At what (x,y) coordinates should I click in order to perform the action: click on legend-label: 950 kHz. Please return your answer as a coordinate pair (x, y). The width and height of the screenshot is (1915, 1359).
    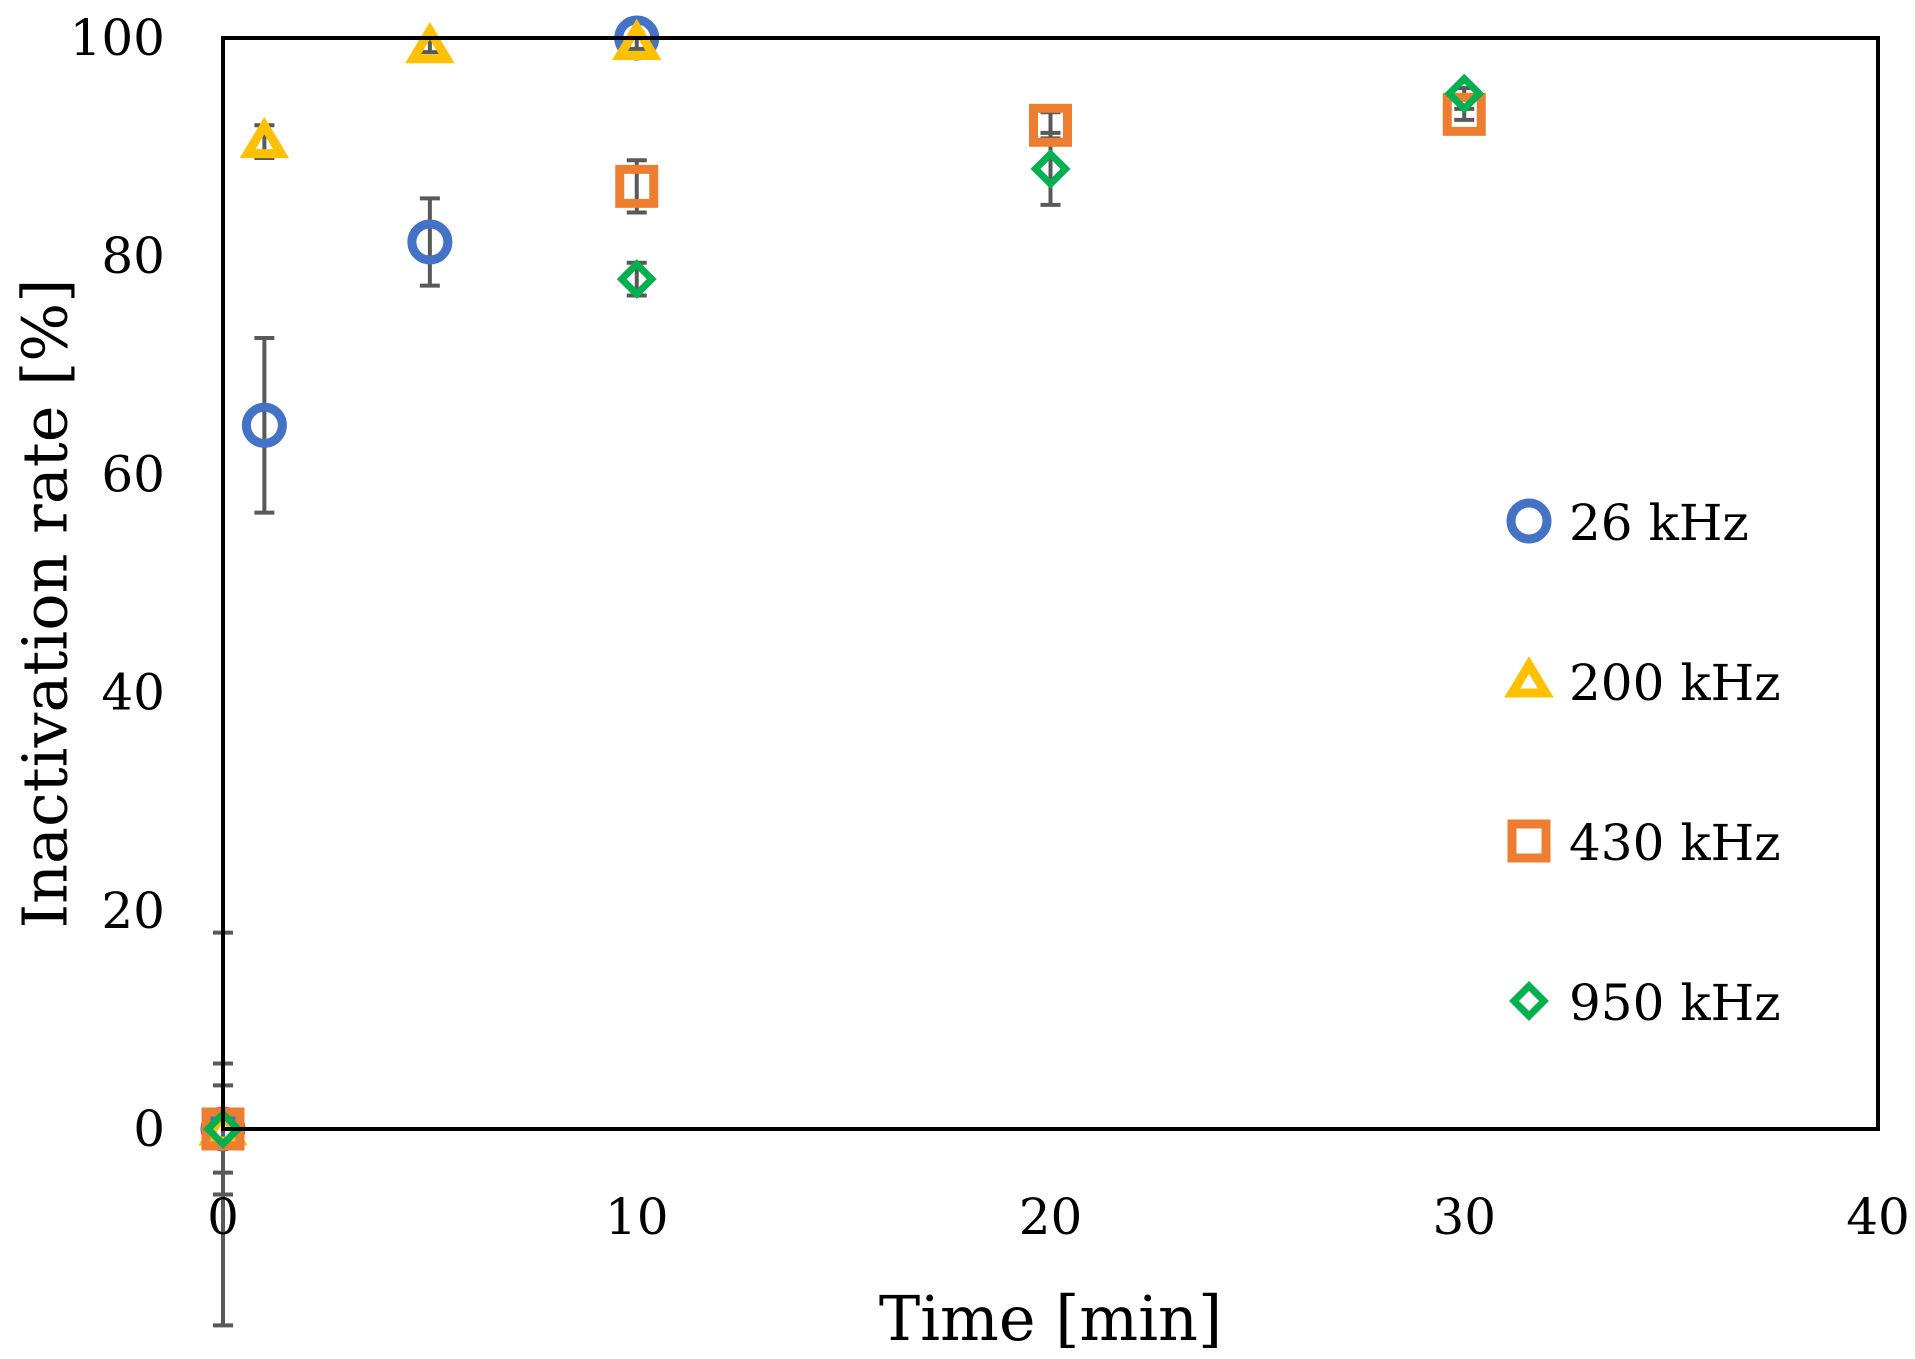
    Looking at the image, I should click on (1675, 1003).